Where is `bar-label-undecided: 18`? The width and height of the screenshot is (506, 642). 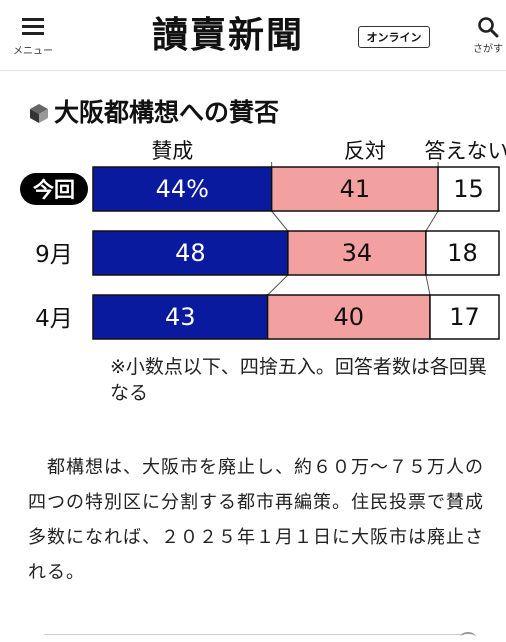
bar-label-undecided: 18 is located at coordinates (462, 253).